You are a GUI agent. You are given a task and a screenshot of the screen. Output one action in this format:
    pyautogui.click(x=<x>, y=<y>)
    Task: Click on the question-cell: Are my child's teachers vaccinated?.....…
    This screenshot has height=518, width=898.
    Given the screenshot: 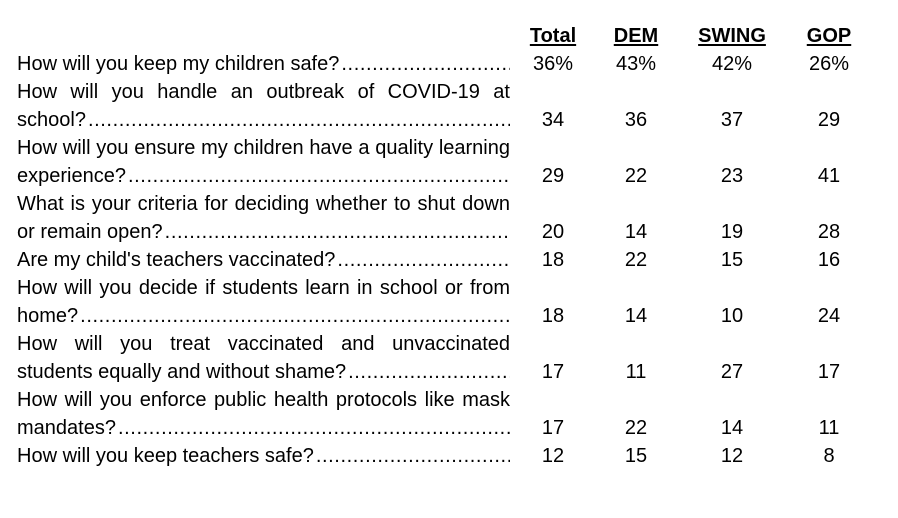 What is the action you would take?
    pyautogui.click(x=263, y=260)
    